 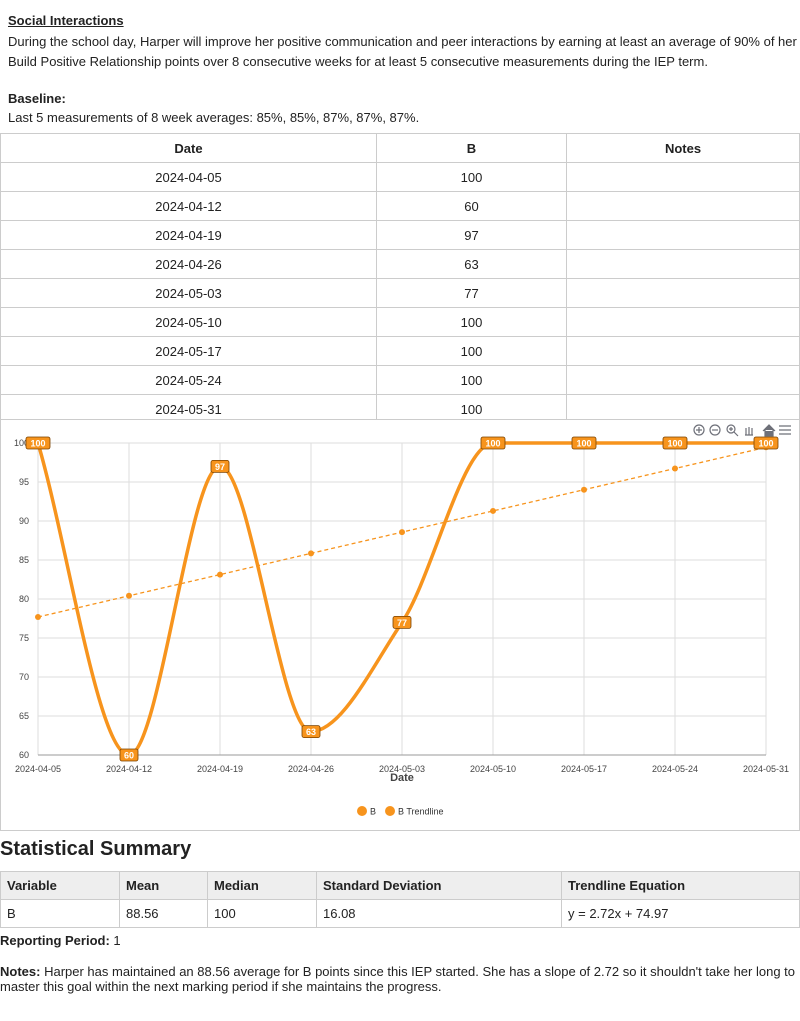 What do you see at coordinates (584, 769) in the screenshot?
I see `x-tick-label: 2024-05-17` at bounding box center [584, 769].